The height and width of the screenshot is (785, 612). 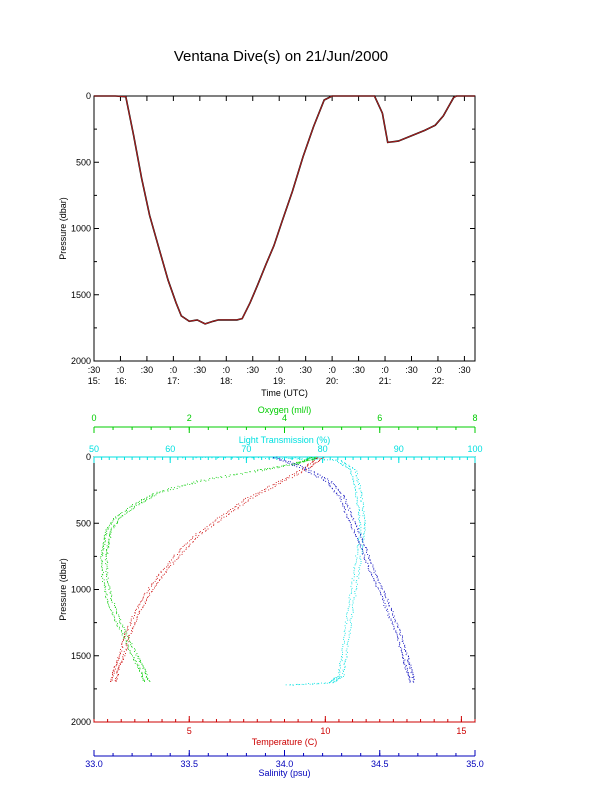 What do you see at coordinates (399, 449) in the screenshot?
I see `light-tick-label: 90` at bounding box center [399, 449].